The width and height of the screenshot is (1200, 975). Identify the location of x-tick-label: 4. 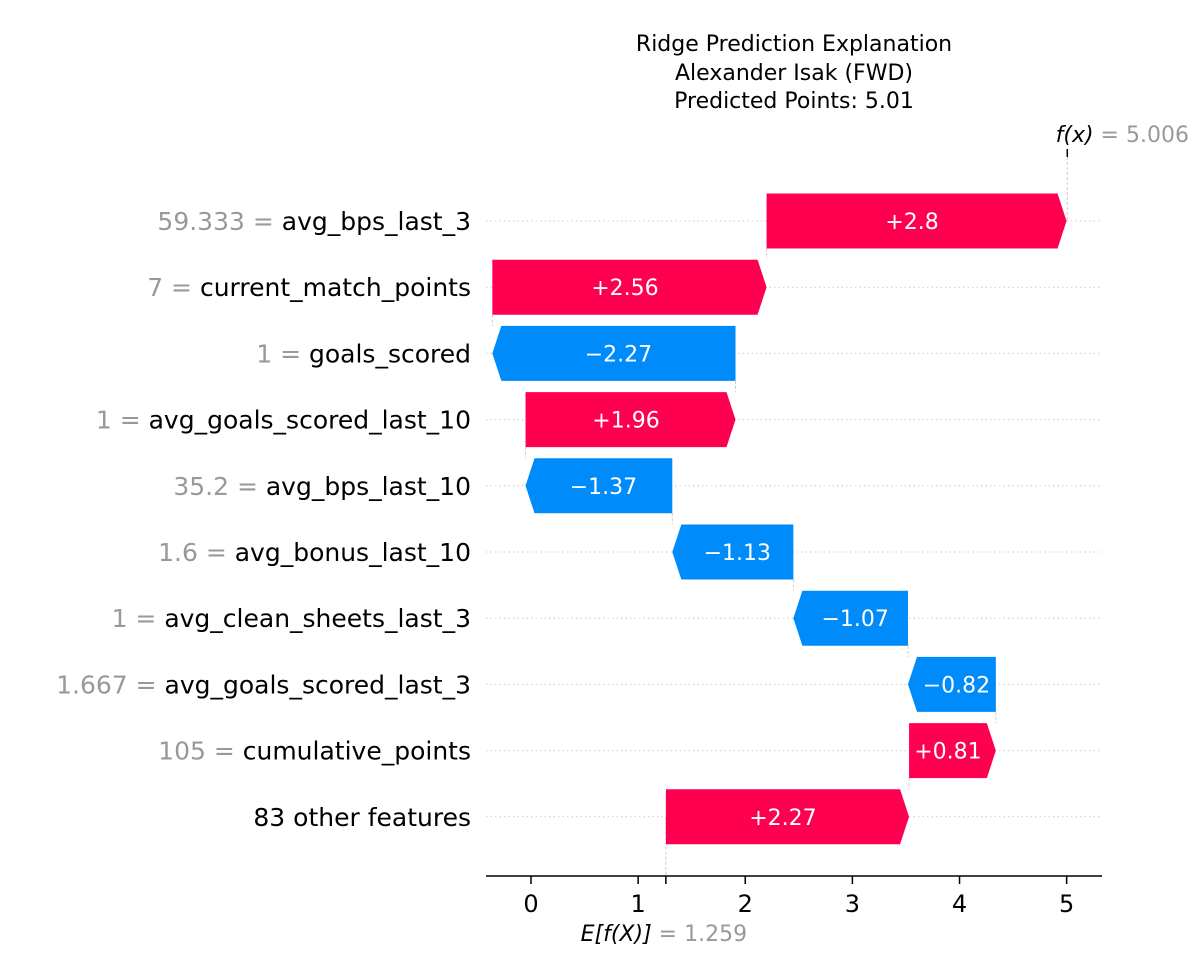
(959, 904).